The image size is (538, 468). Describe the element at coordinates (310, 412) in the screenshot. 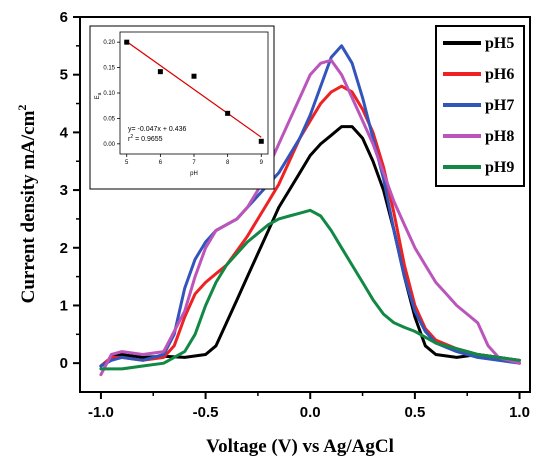

I see `x-tick-label: 0.0` at that location.